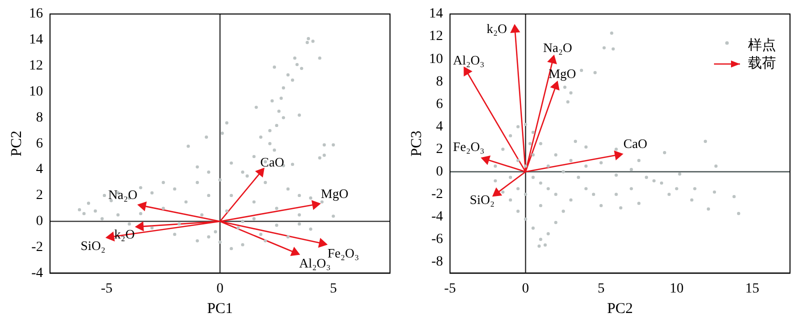 This screenshot has height=324, width=800. I want to click on x-axis-title: PC1, so click(220, 308).